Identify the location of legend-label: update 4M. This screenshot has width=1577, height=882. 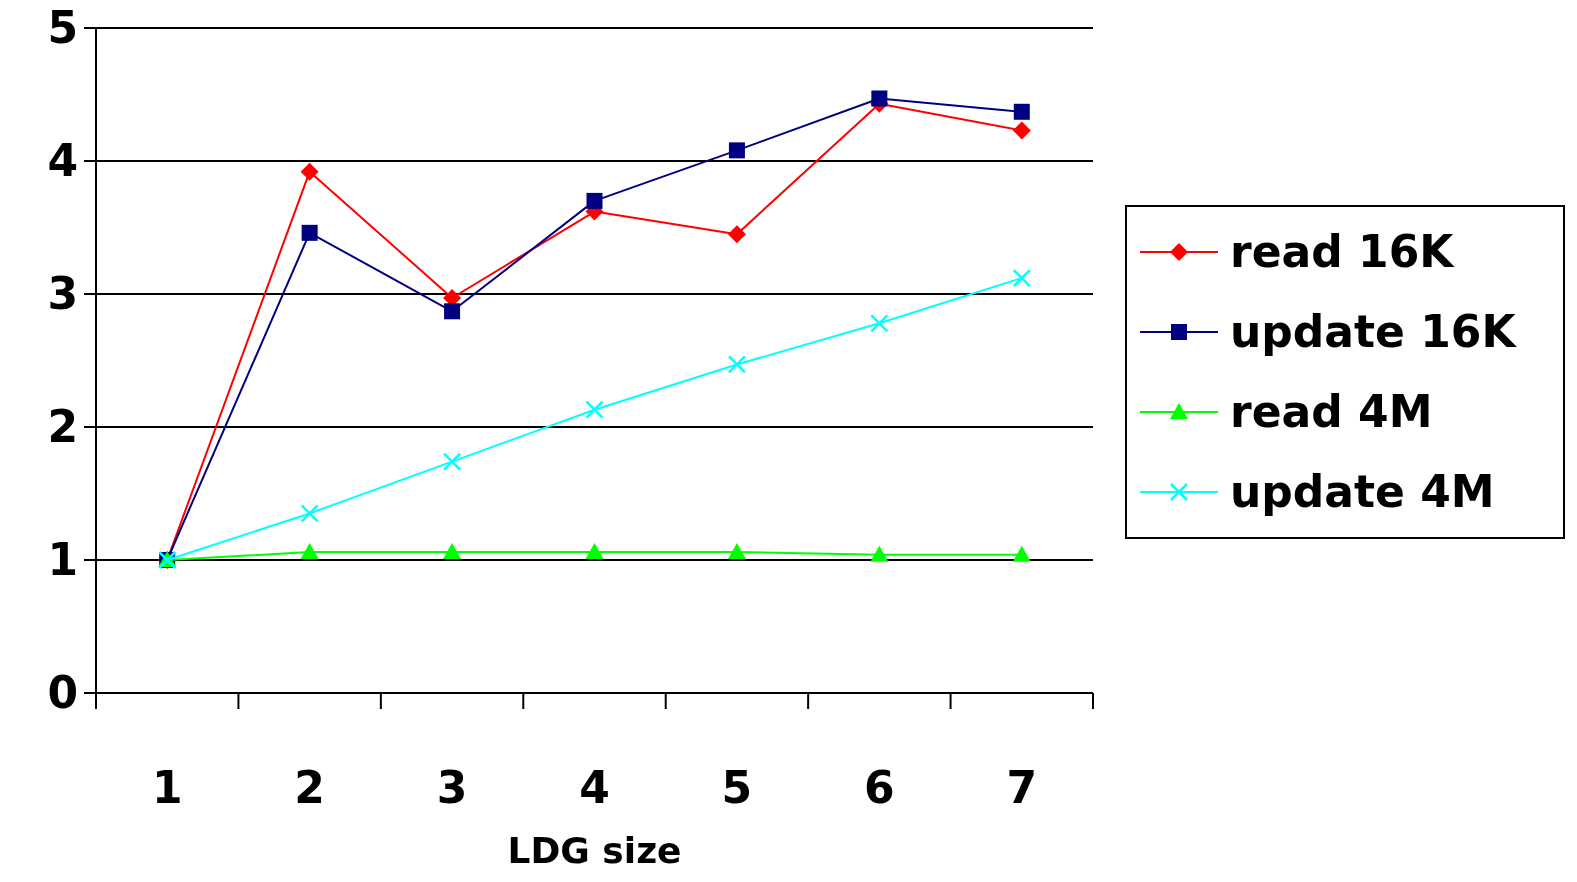
(1362, 492).